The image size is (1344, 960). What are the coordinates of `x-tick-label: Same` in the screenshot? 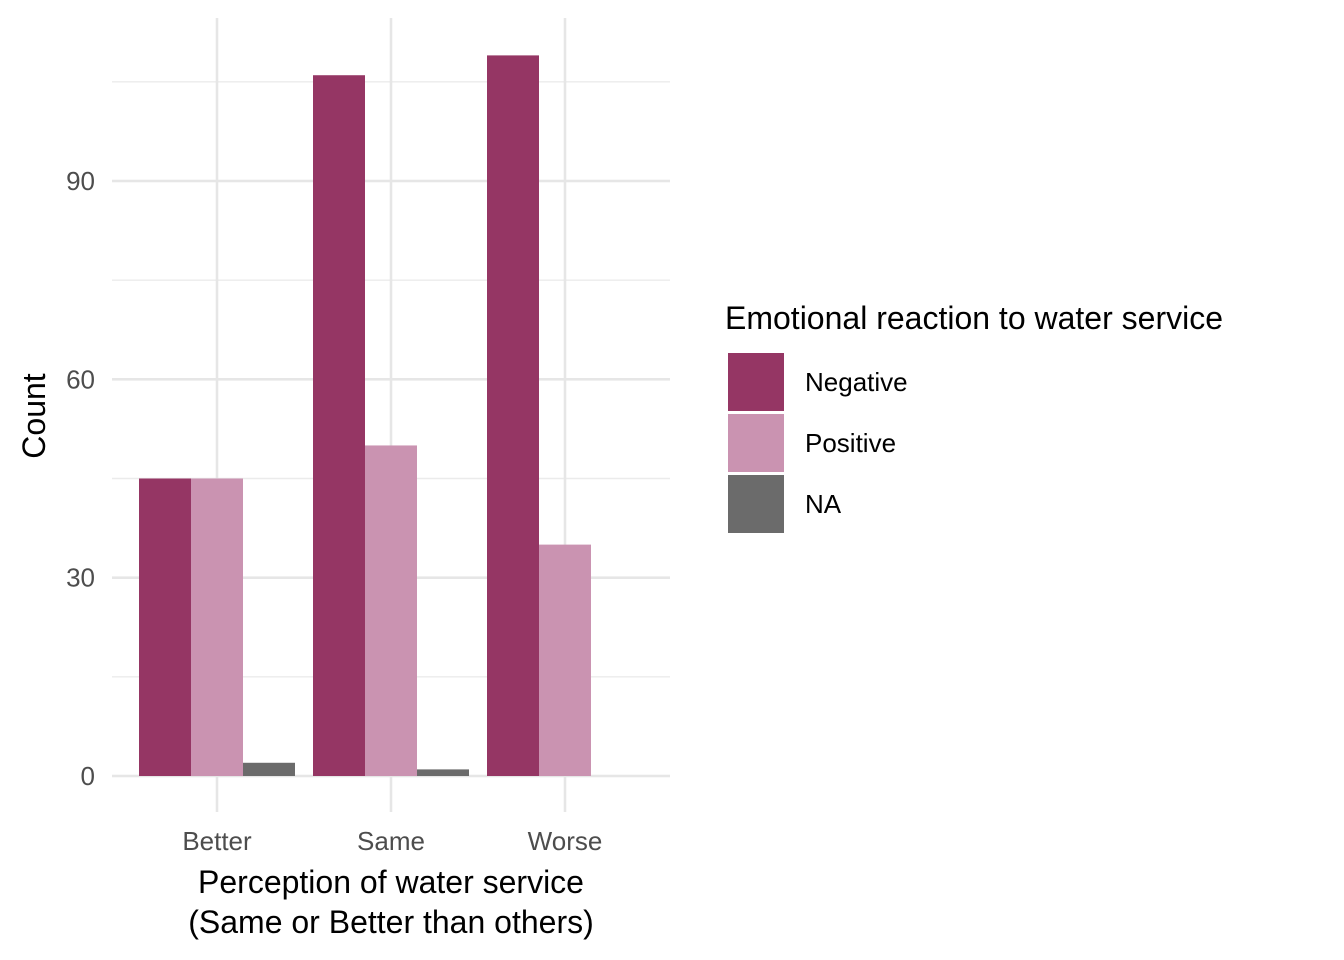 It's located at (391, 841).